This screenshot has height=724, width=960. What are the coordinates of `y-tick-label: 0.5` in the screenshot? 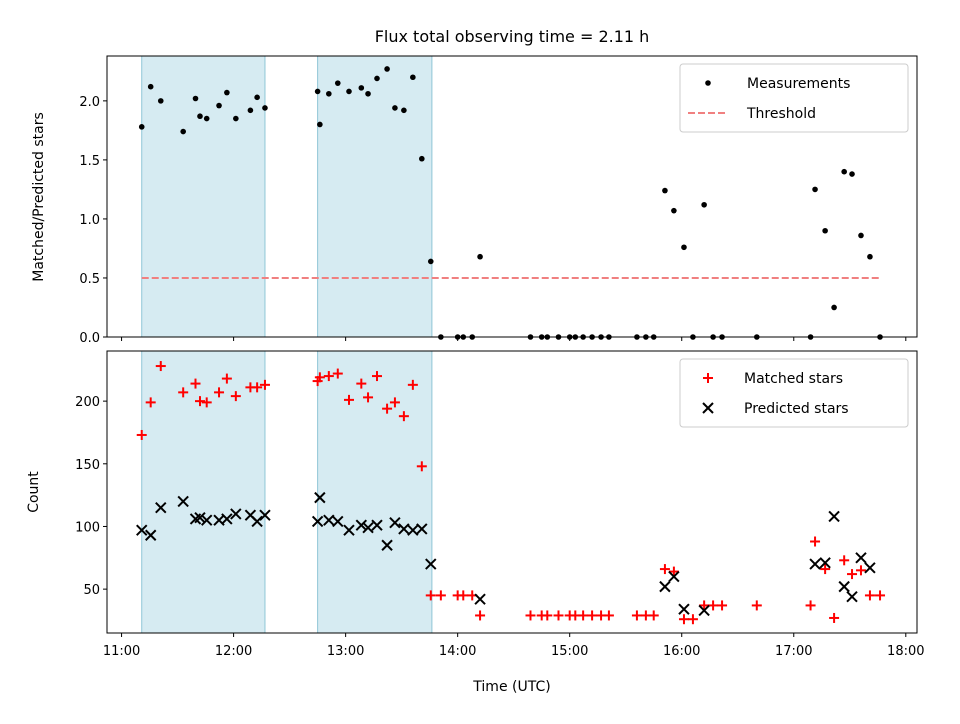 It's located at (89, 279).